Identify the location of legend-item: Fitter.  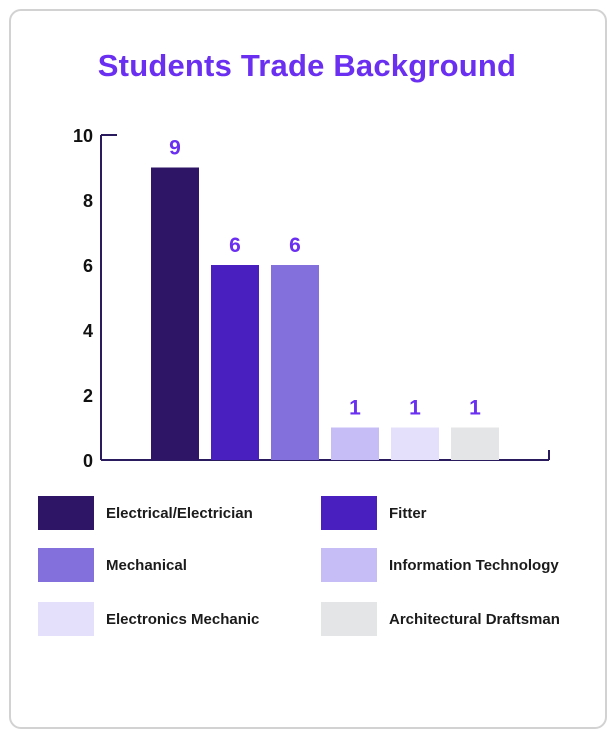
(374, 513).